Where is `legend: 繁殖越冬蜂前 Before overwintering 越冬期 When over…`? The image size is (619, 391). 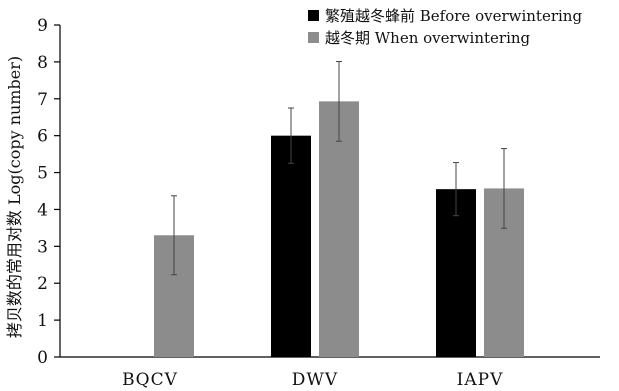 legend: 繁殖越冬蜂前 Before overwintering 越冬期 When over… is located at coordinates (445, 27).